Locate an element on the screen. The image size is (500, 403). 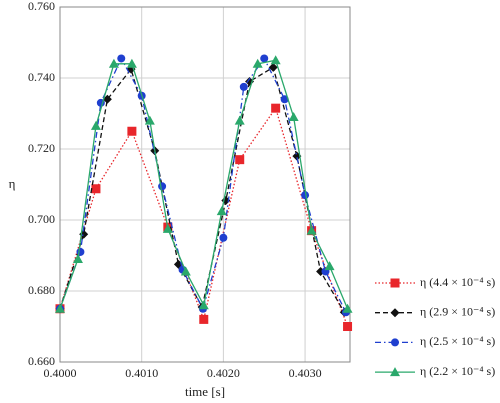
x-tick-label: 0.4000 is located at coordinates (60, 373).